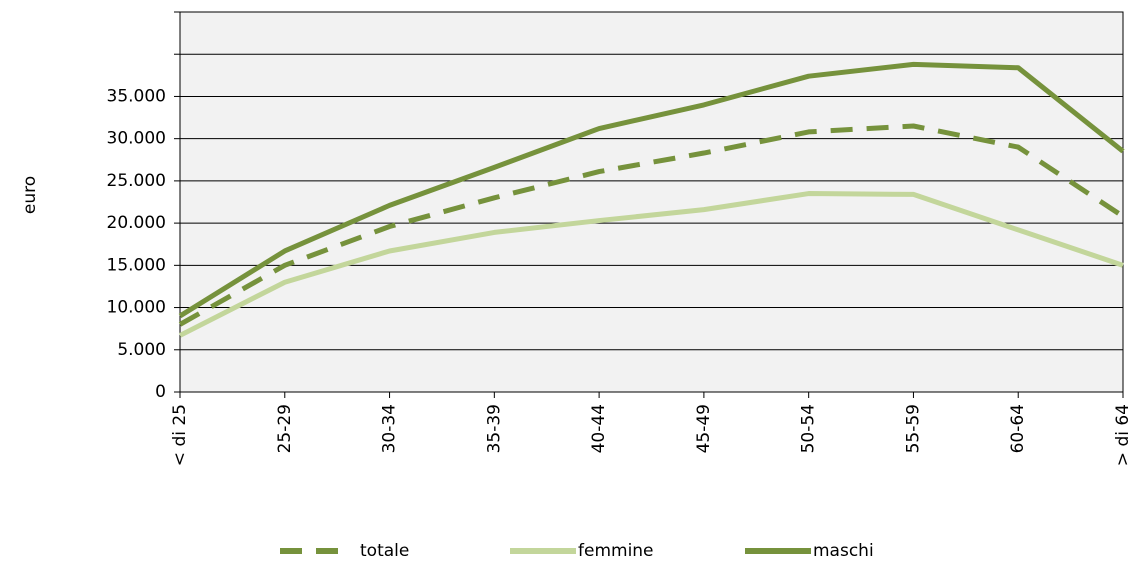 This screenshot has height=573, width=1148. What do you see at coordinates (30, 195) in the screenshot?
I see `y-axis-label: euro` at bounding box center [30, 195].